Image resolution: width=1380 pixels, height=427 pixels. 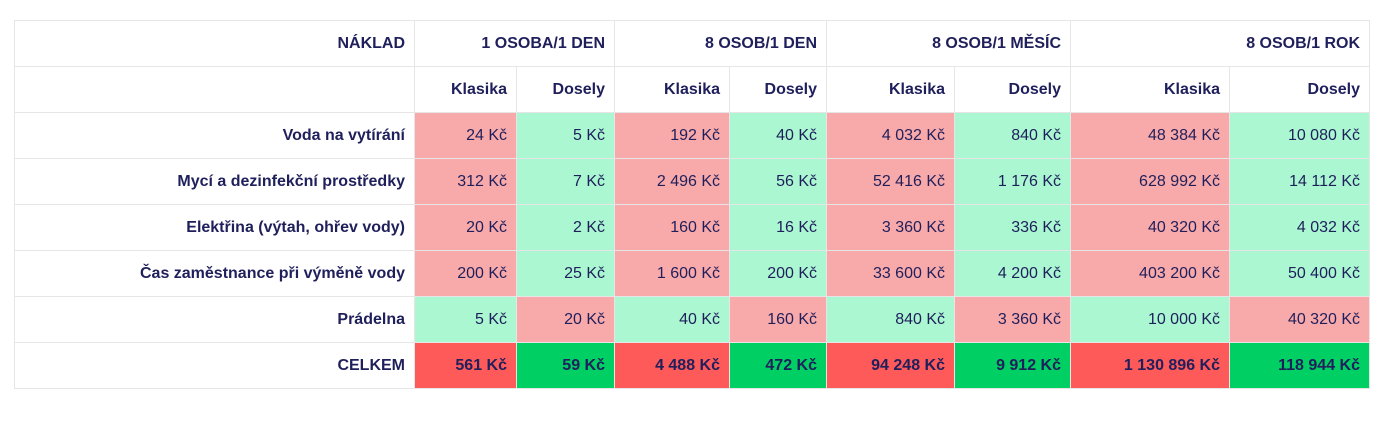 I want to click on period-header-8-persons-1-year: 8 OSOB/1 ROK, so click(x=1220, y=43).